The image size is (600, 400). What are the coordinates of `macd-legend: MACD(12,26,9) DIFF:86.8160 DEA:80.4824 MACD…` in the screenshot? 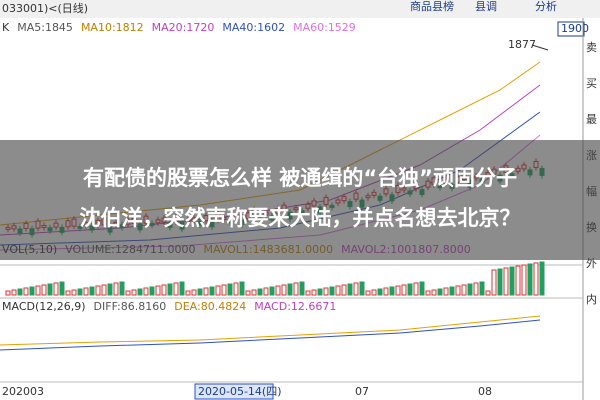 It's located at (169, 306).